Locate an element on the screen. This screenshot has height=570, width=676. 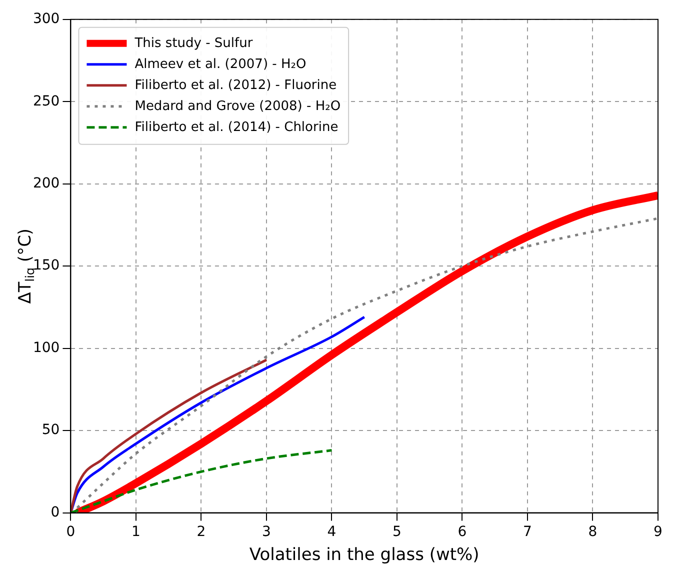
x-tick-label: 9 is located at coordinates (658, 532).